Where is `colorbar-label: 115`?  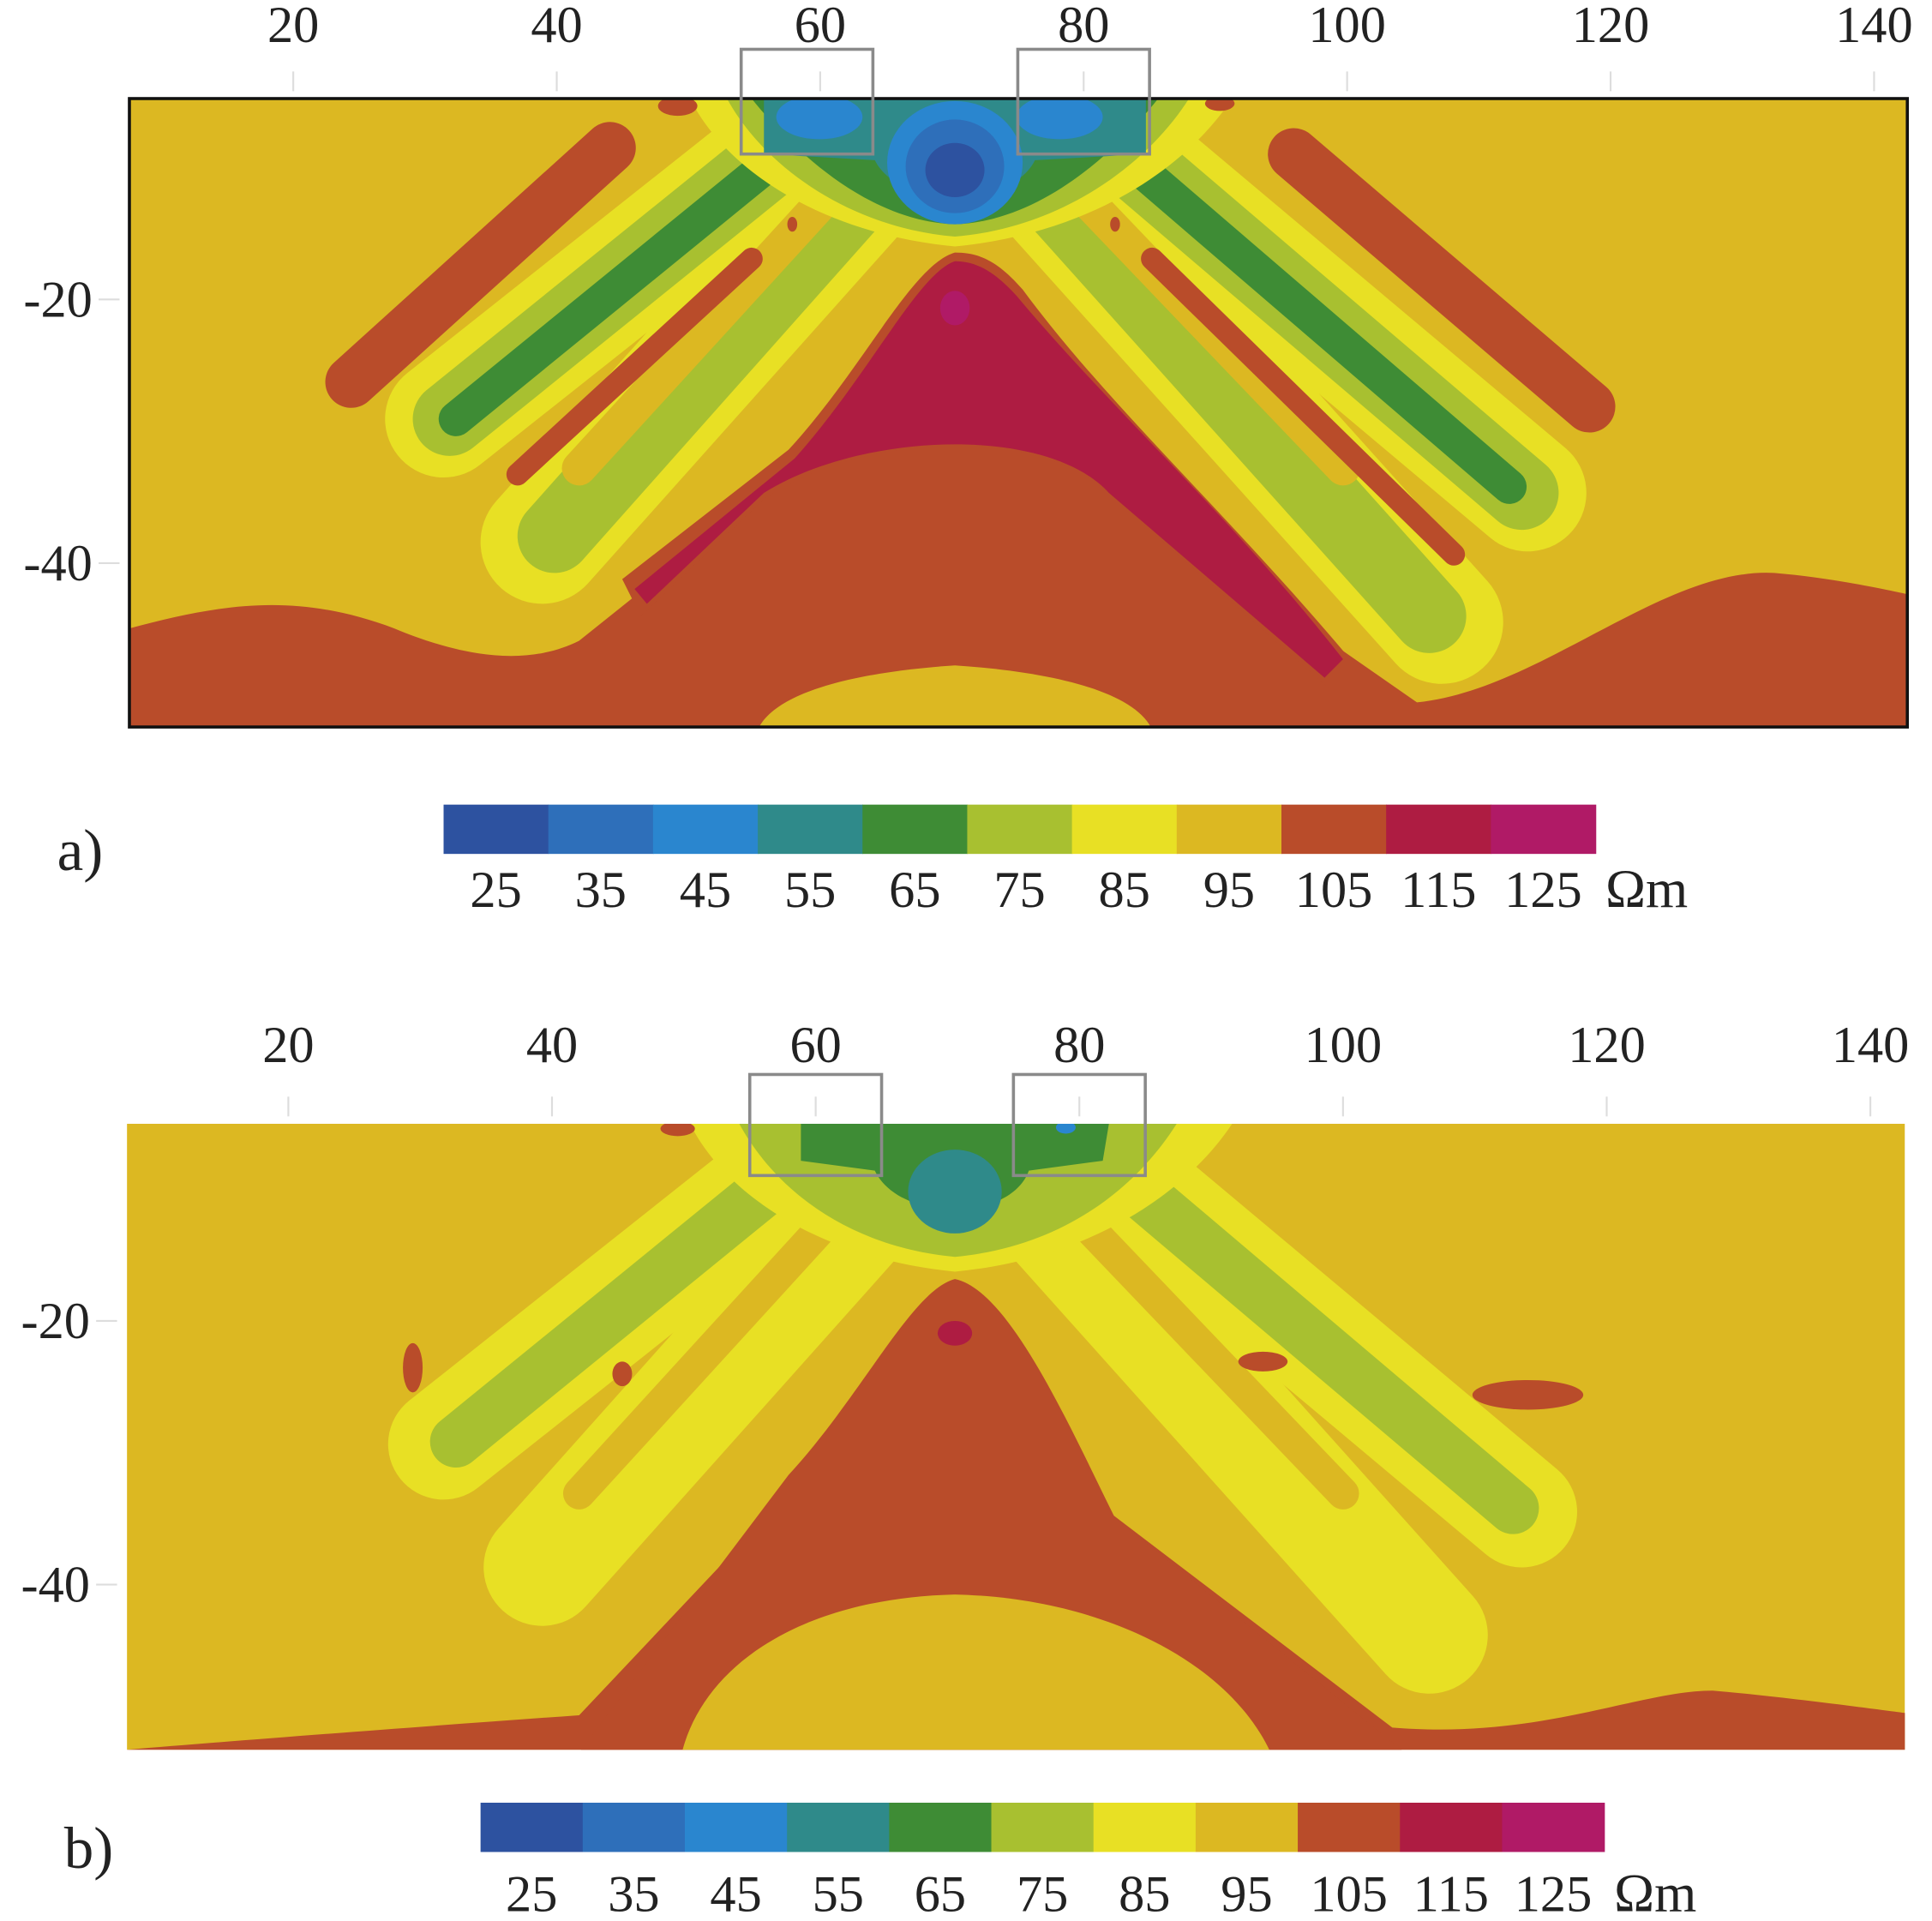
colorbar-label: 115 is located at coordinates (1438, 890).